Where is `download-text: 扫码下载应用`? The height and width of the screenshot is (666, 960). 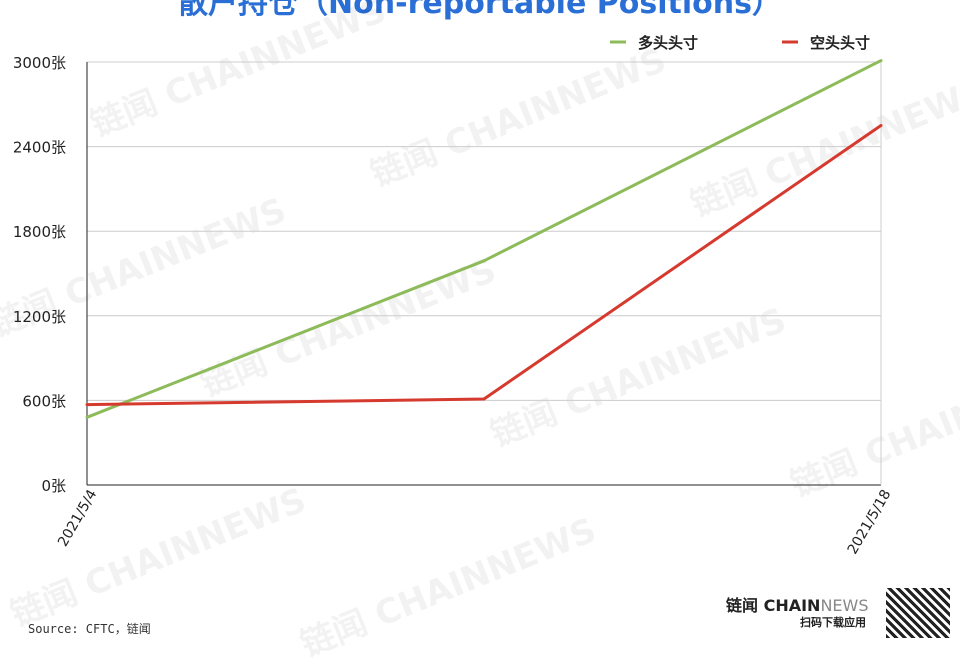
download-text: 扫码下载应用 is located at coordinates (833, 622).